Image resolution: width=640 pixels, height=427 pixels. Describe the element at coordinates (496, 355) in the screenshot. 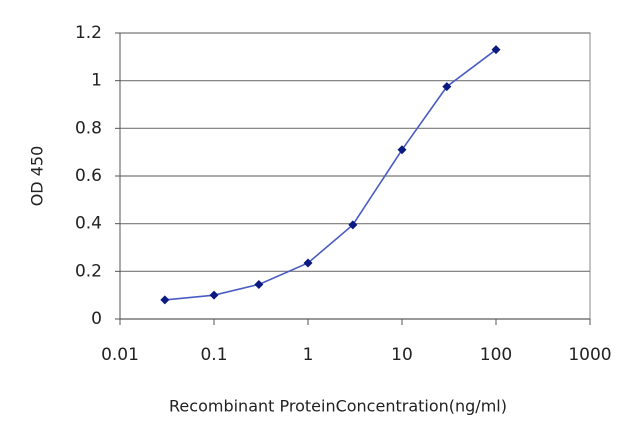

I see `x-tick-label: 100` at that location.